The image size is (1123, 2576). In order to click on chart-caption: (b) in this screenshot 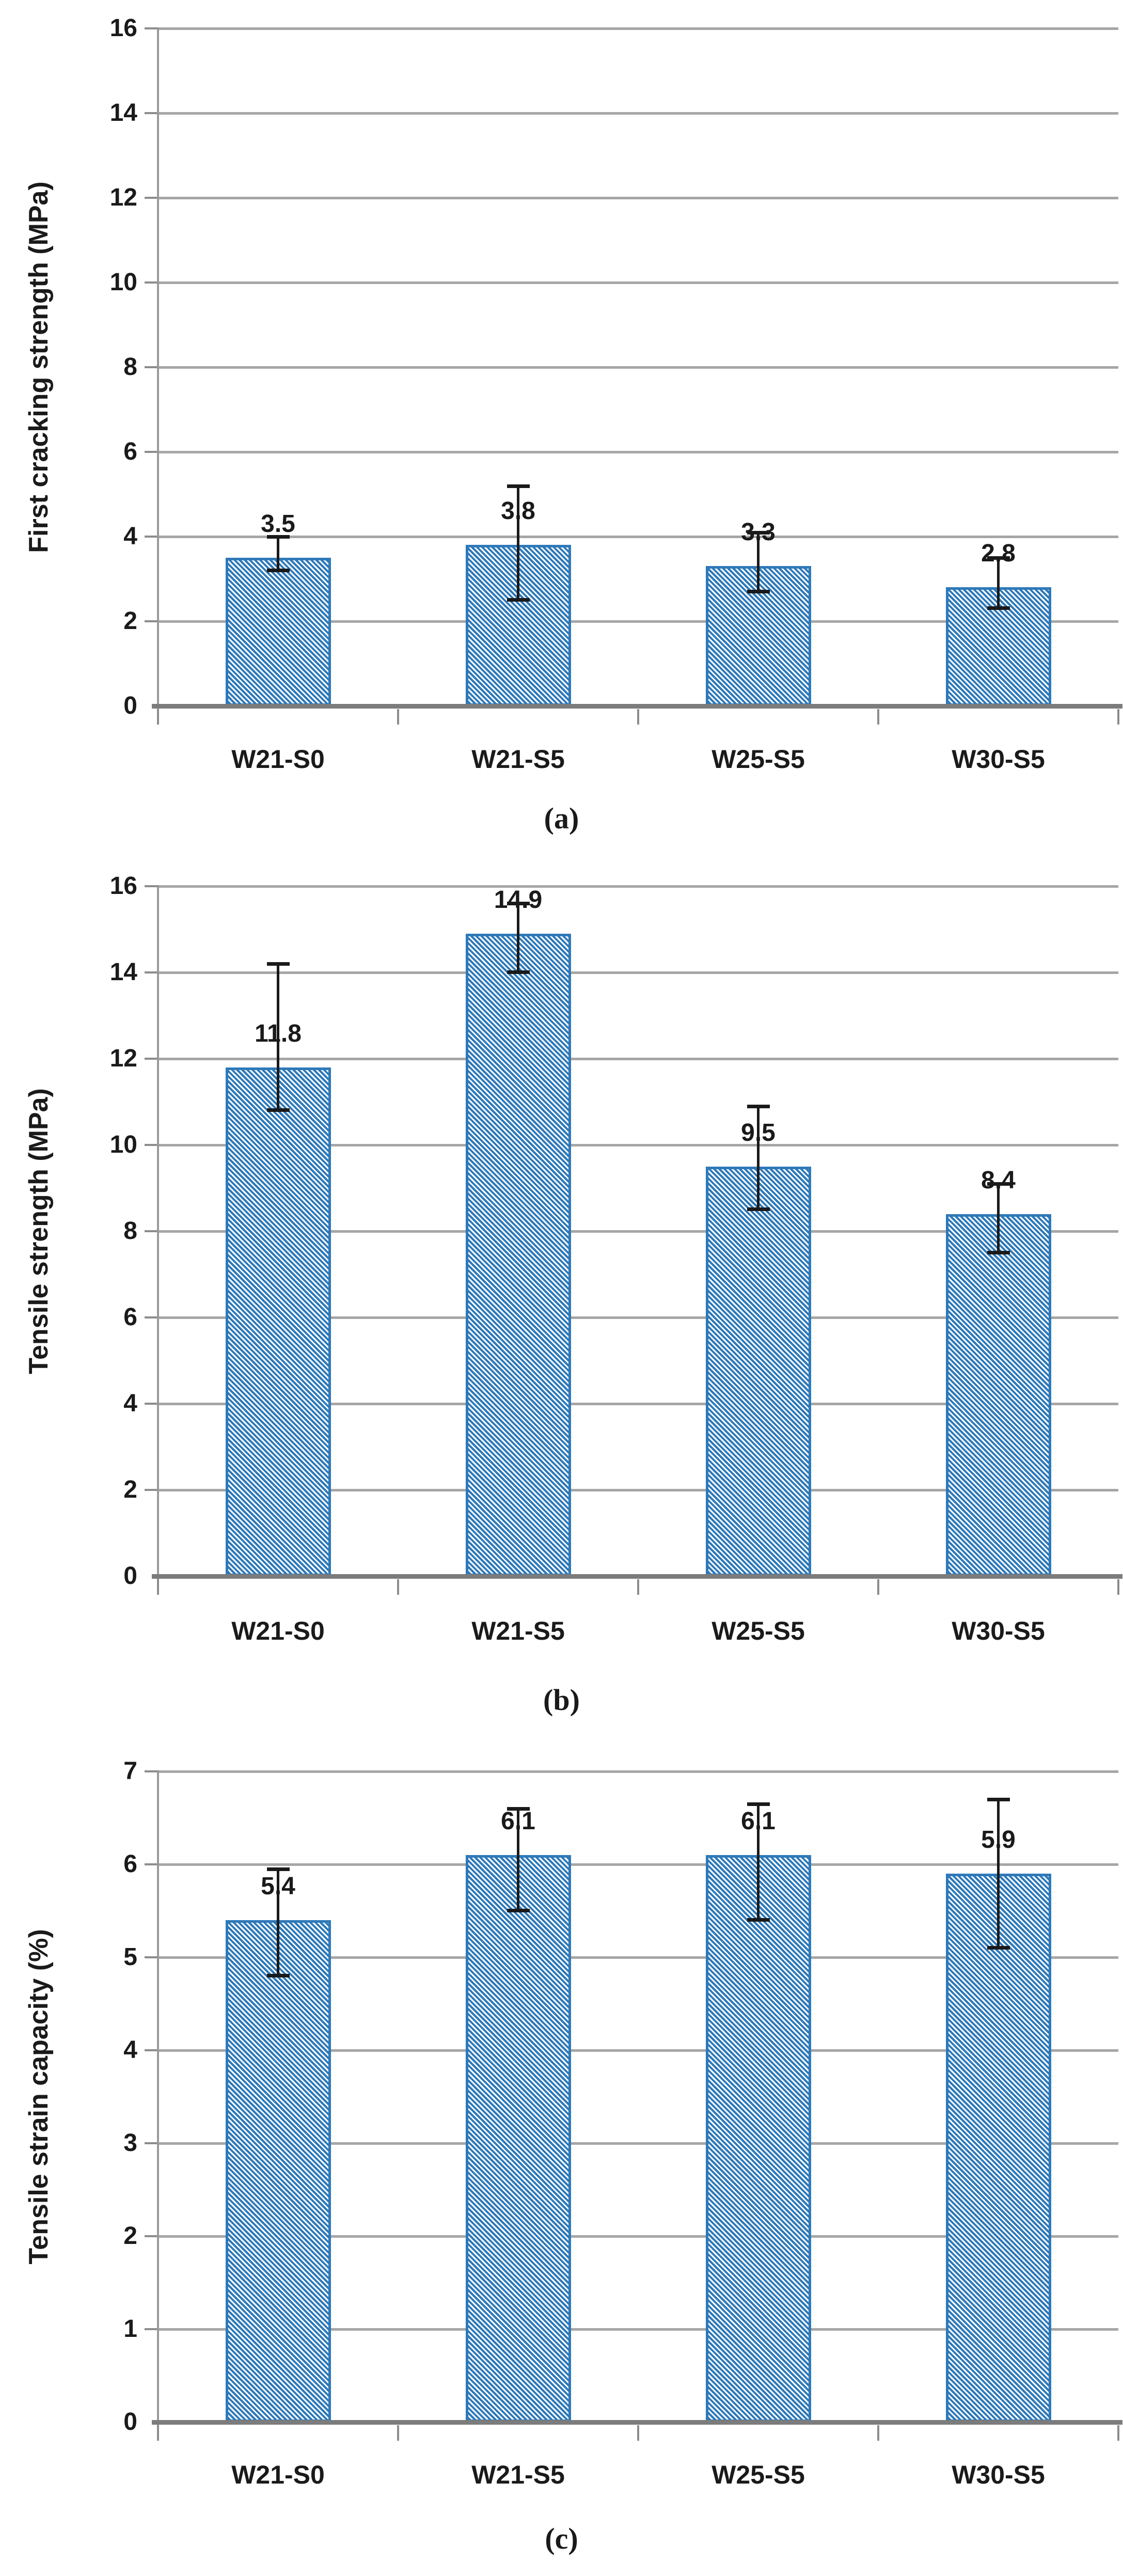, I will do `click(561, 1700)`.